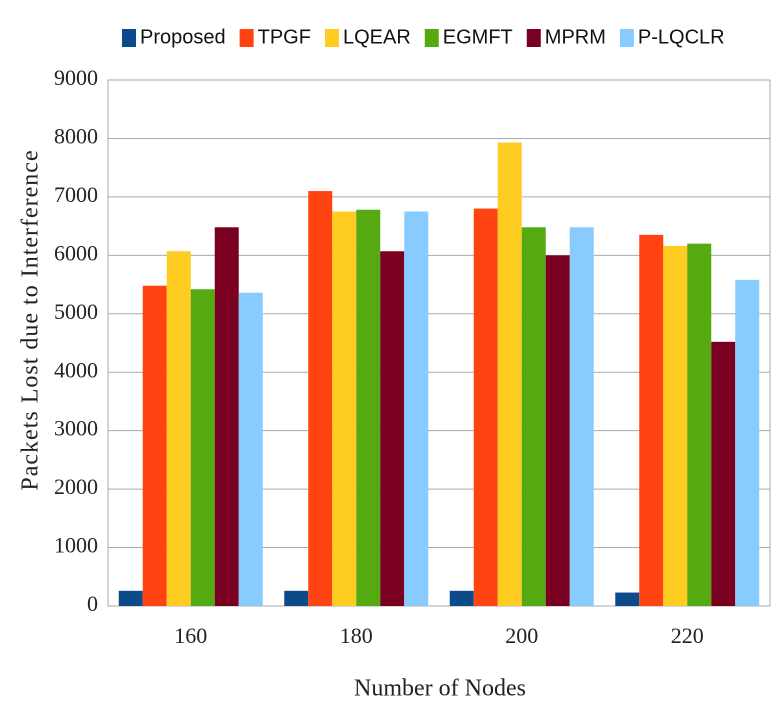 This screenshot has height=723, width=780. I want to click on x-tick-label: 160, so click(190, 635).